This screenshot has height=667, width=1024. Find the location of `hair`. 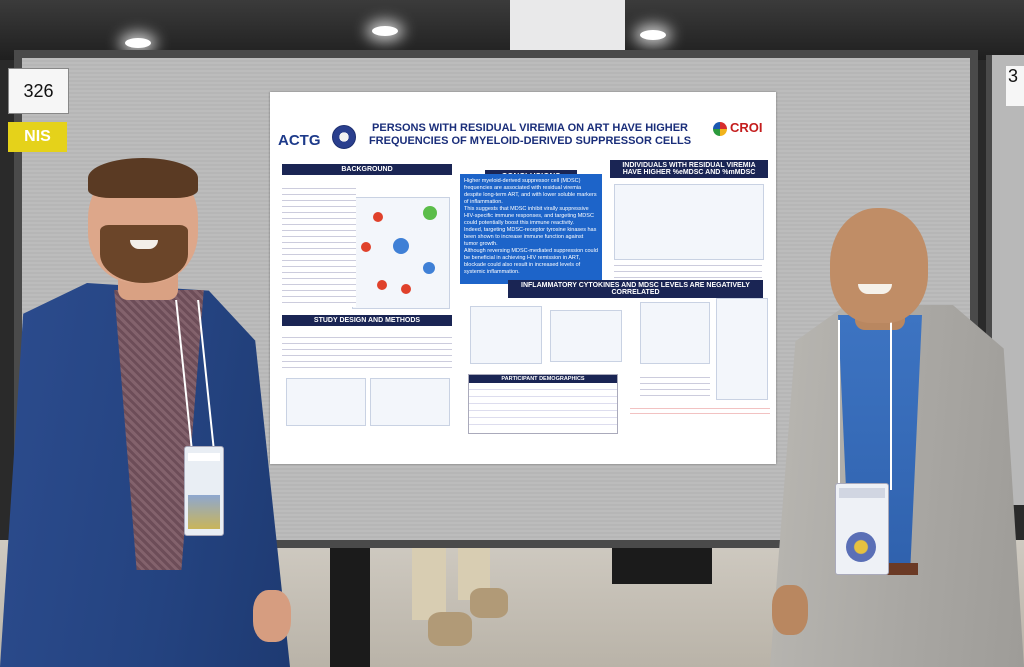

hair is located at coordinates (143, 178).